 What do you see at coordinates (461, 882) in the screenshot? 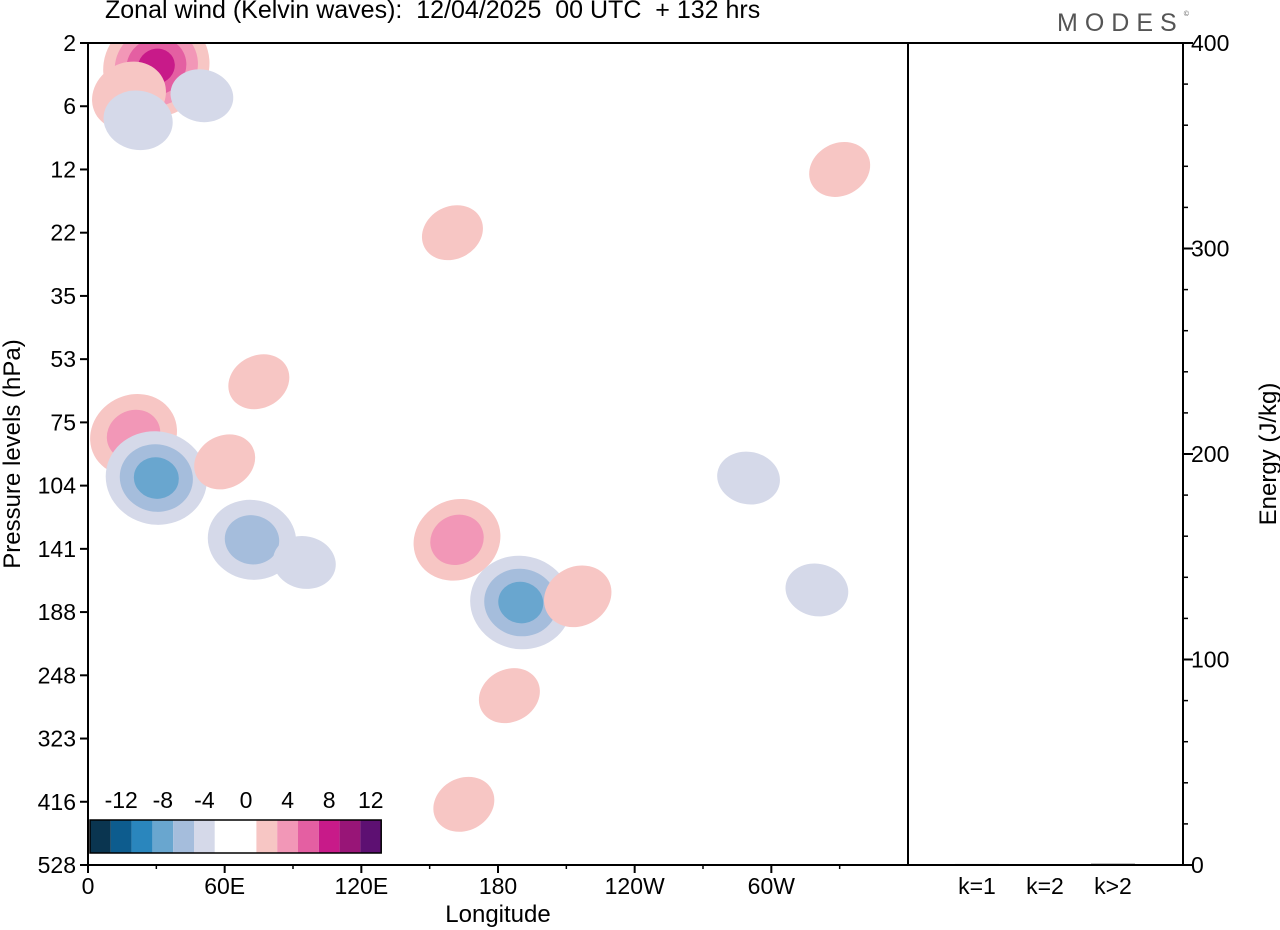
I see `x-axis: 0 60E 120E 180 120W 60W` at bounding box center [461, 882].